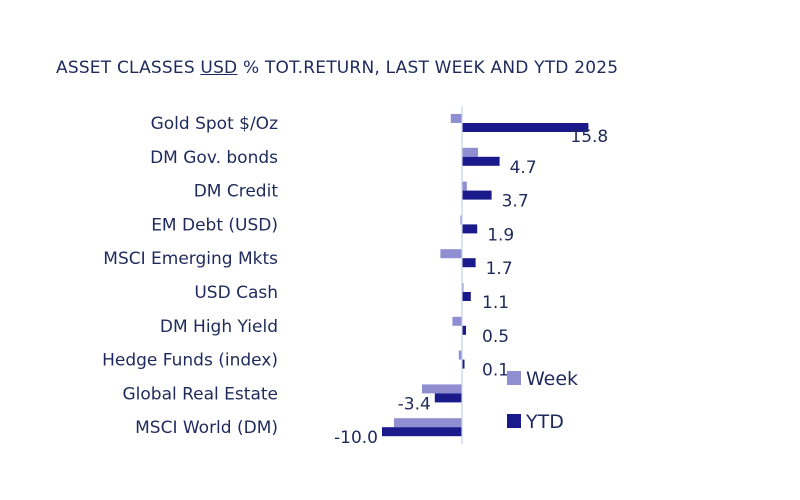  What do you see at coordinates (464, 186) in the screenshot?
I see `week-bar-dm-credit` at bounding box center [464, 186].